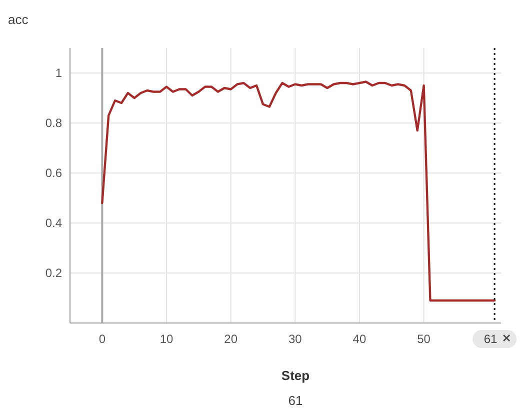 The height and width of the screenshot is (410, 525). What do you see at coordinates (53, 173) in the screenshot?
I see `y-tick-label: 0.6` at bounding box center [53, 173].